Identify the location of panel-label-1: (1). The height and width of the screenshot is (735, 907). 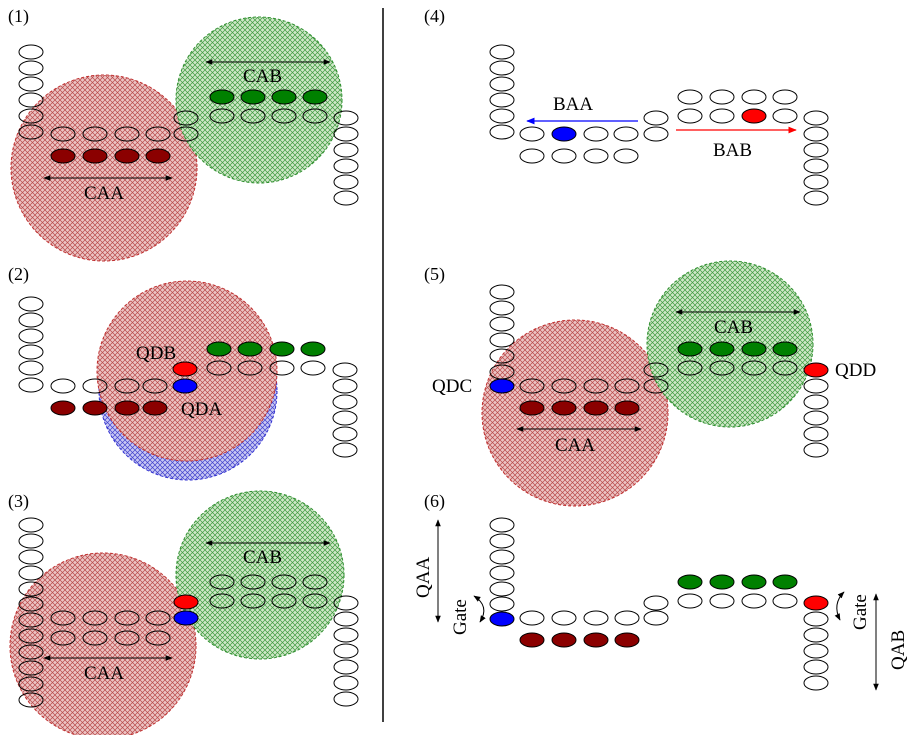
(18, 16).